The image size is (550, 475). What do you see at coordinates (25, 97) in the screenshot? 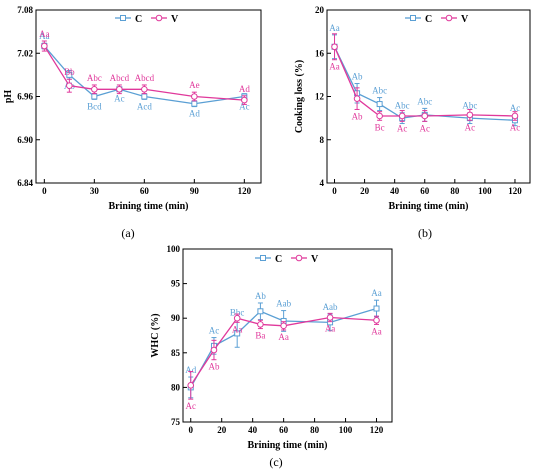
I see `y-tick-label: 6.96` at bounding box center [25, 97].